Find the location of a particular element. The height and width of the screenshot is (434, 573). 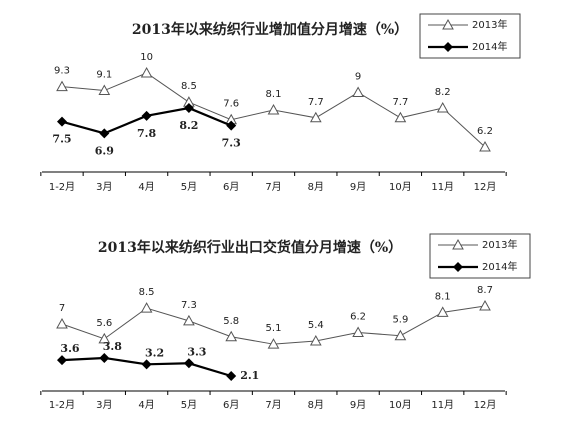

data-label: 7.5 is located at coordinates (61, 139).